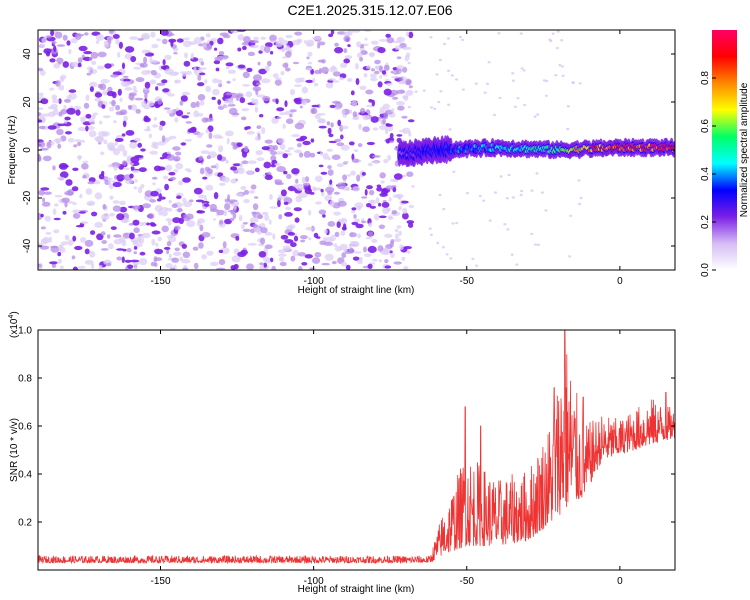  I want to click on spectrogram-y-tick-label: 40, so click(27, 54).